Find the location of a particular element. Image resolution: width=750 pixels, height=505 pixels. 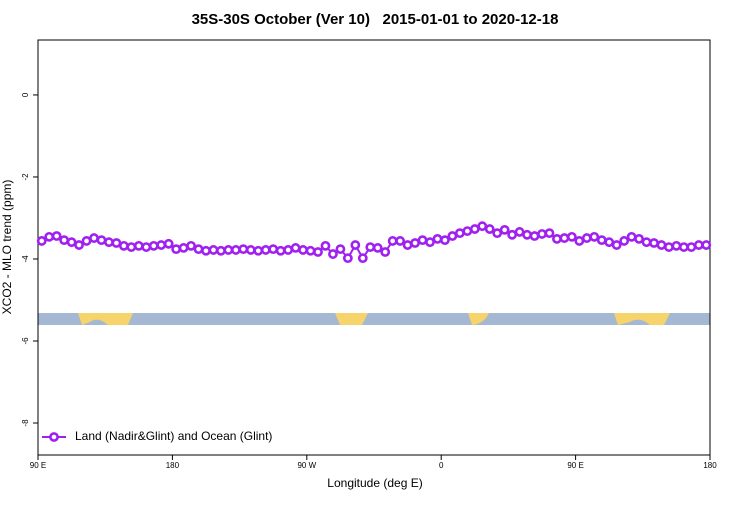

x-tick-label: 90 W is located at coordinates (306, 465).